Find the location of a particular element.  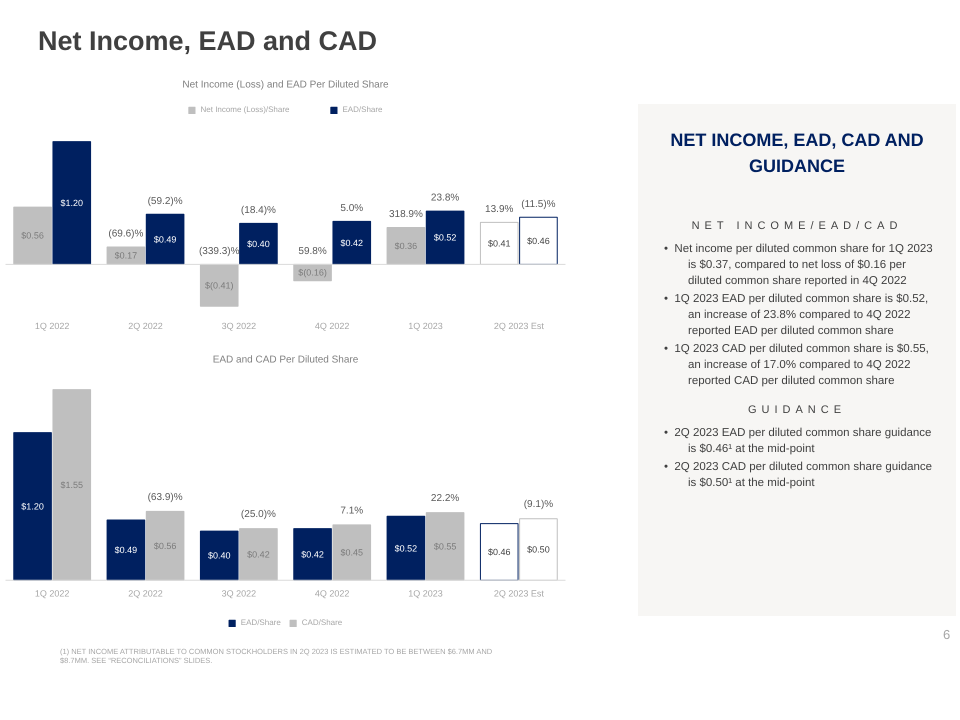

data-label: $0.50 is located at coordinates (538, 549).